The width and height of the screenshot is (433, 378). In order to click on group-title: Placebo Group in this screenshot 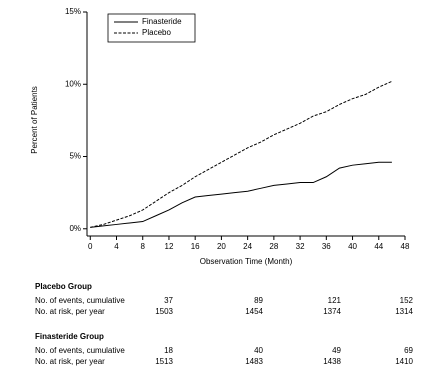, I will do `click(63, 286)`.